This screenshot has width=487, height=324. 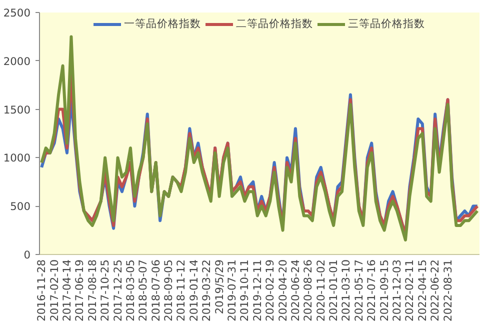 I want to click on x-tick-label: 2021-03-10, so click(x=346, y=290).